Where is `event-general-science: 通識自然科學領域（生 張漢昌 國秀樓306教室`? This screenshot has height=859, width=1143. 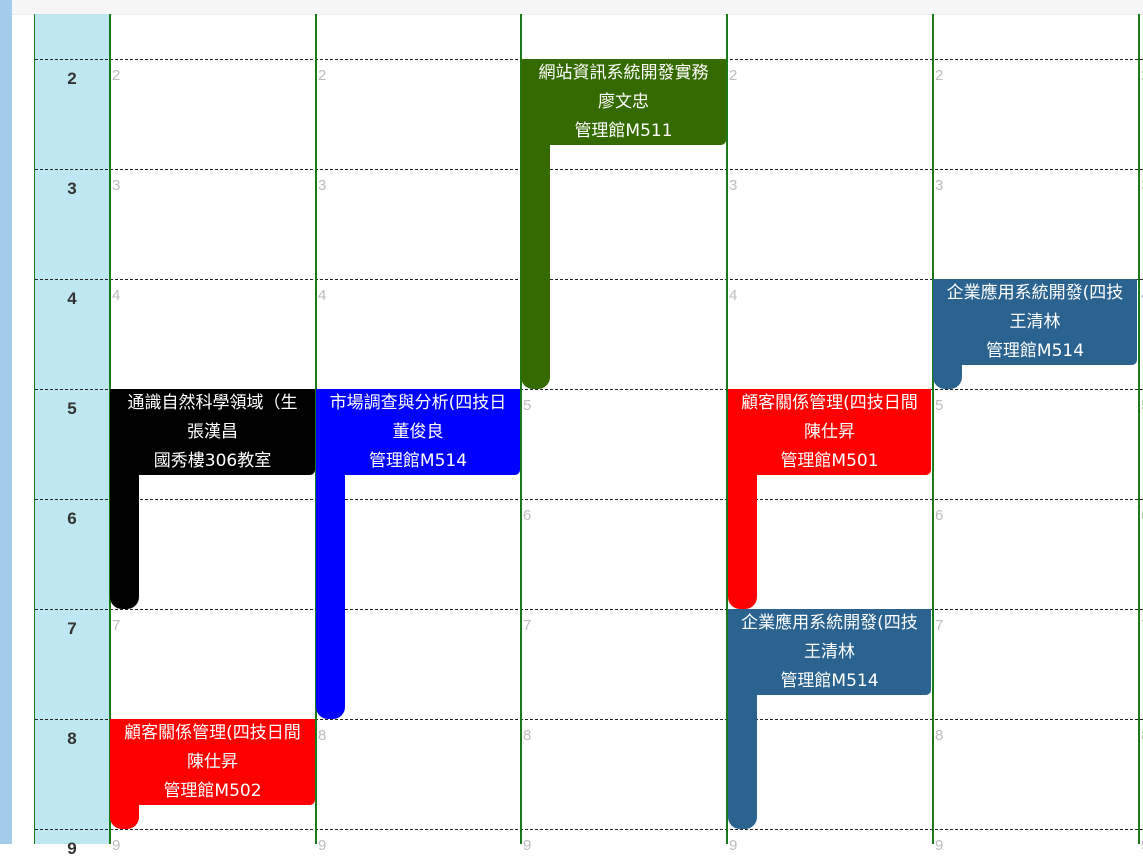 event-general-science: 通識自然科學領域（生 張漢昌 國秀樓306教室 is located at coordinates (212, 499).